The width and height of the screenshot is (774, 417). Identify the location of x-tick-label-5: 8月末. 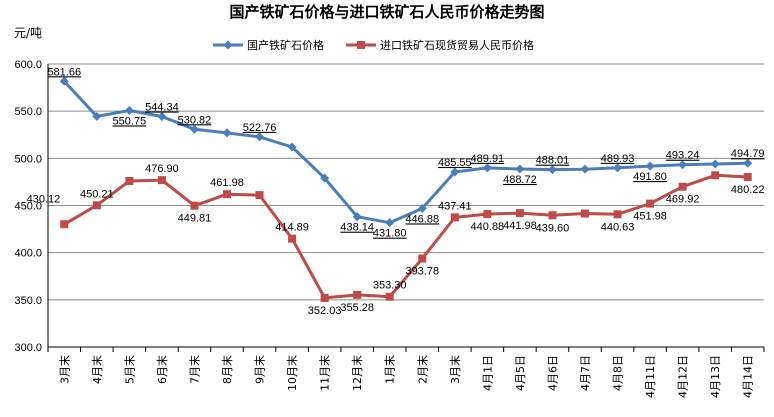
(227, 369).